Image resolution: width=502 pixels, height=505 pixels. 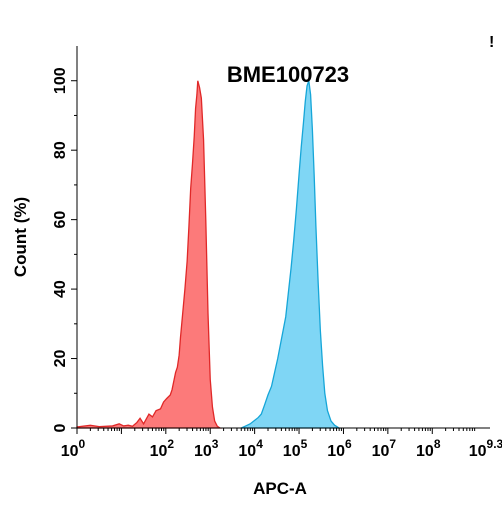 What do you see at coordinates (485, 448) in the screenshot?
I see `x-tick-label: 109.3` at bounding box center [485, 448].